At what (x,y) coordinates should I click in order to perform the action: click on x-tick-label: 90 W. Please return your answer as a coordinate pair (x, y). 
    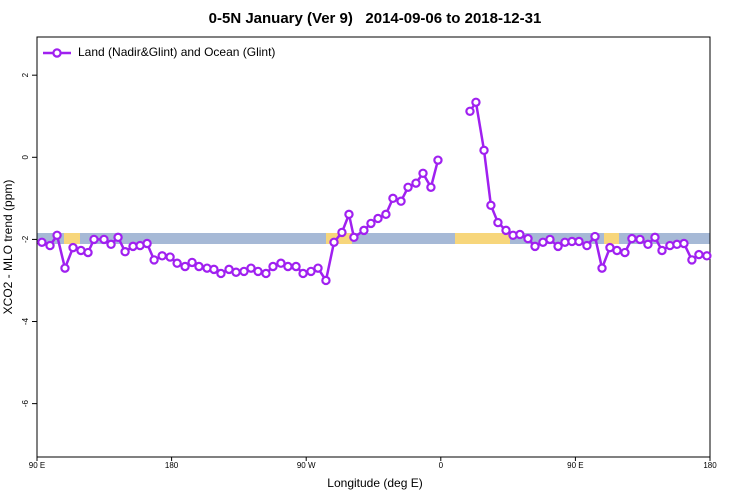
    Looking at the image, I should click on (306, 465).